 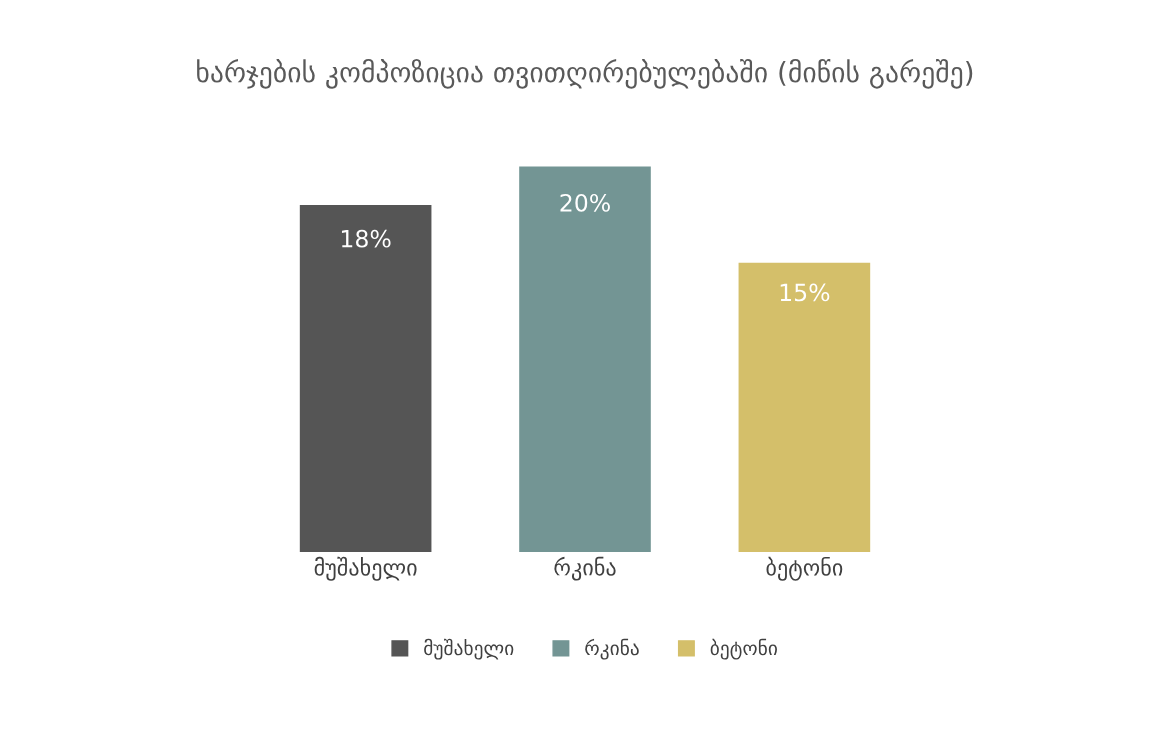 I want to click on x-tick-label: მუშახელი, so click(x=365, y=568).